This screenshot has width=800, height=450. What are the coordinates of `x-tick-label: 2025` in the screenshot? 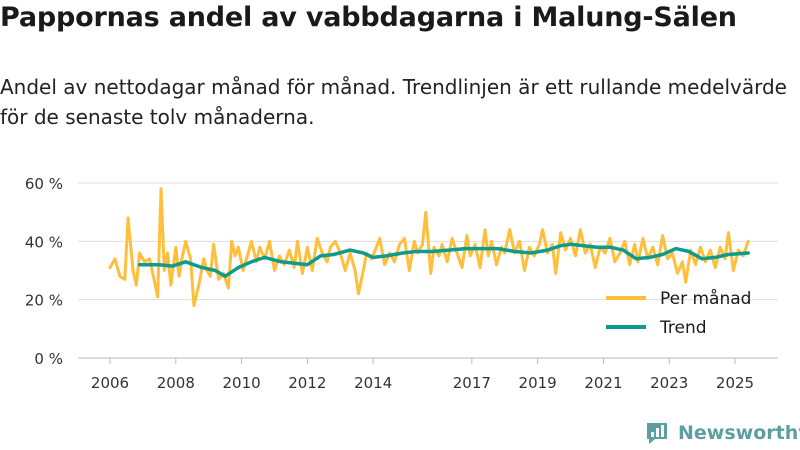 It's located at (735, 383).